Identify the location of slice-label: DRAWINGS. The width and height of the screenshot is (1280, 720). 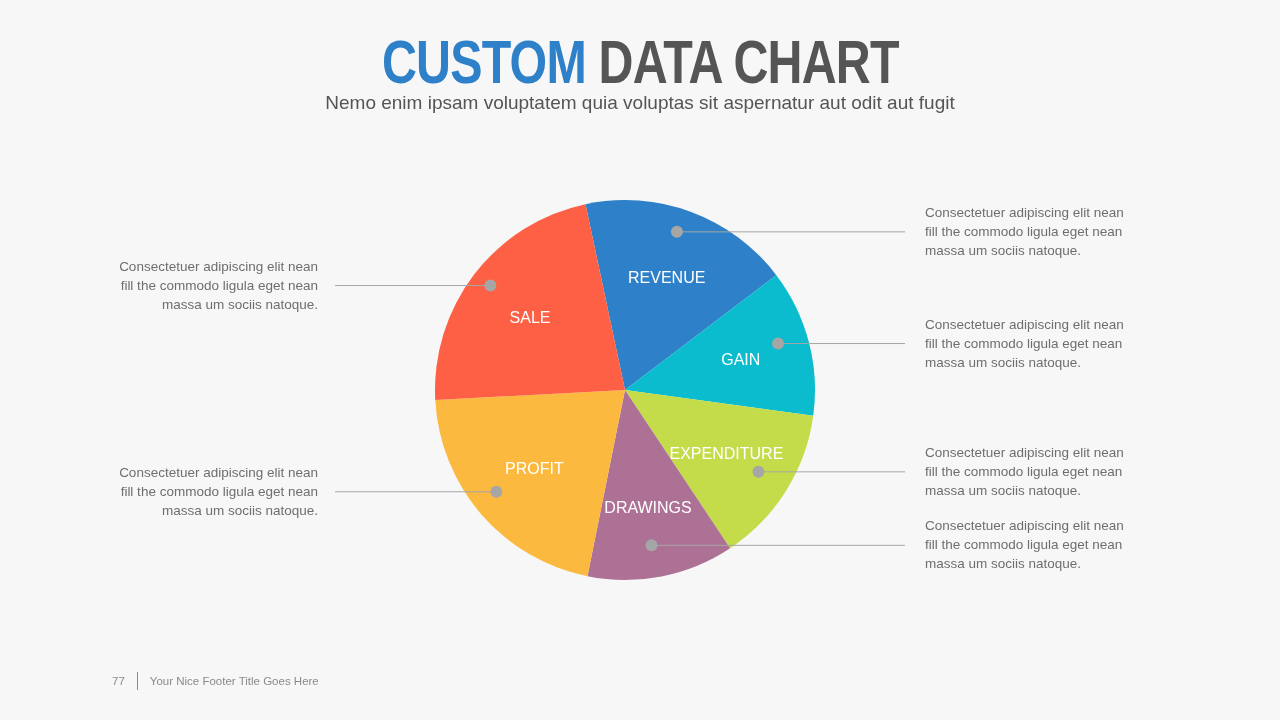
(648, 507).